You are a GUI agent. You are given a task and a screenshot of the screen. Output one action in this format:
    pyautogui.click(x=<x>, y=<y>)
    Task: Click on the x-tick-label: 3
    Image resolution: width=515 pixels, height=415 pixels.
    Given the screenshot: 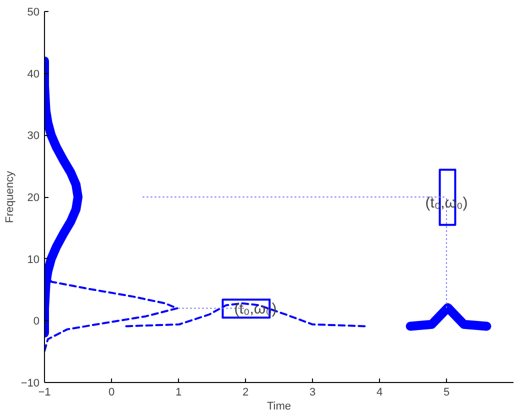 What is the action you would take?
    pyautogui.click(x=312, y=392)
    